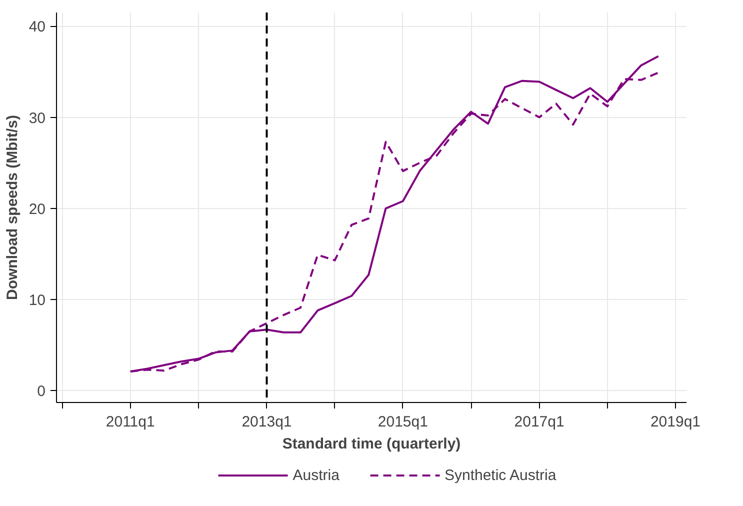 The height and width of the screenshot is (506, 743). I want to click on x-axis-title: Standard time (quarterly), so click(371, 444).